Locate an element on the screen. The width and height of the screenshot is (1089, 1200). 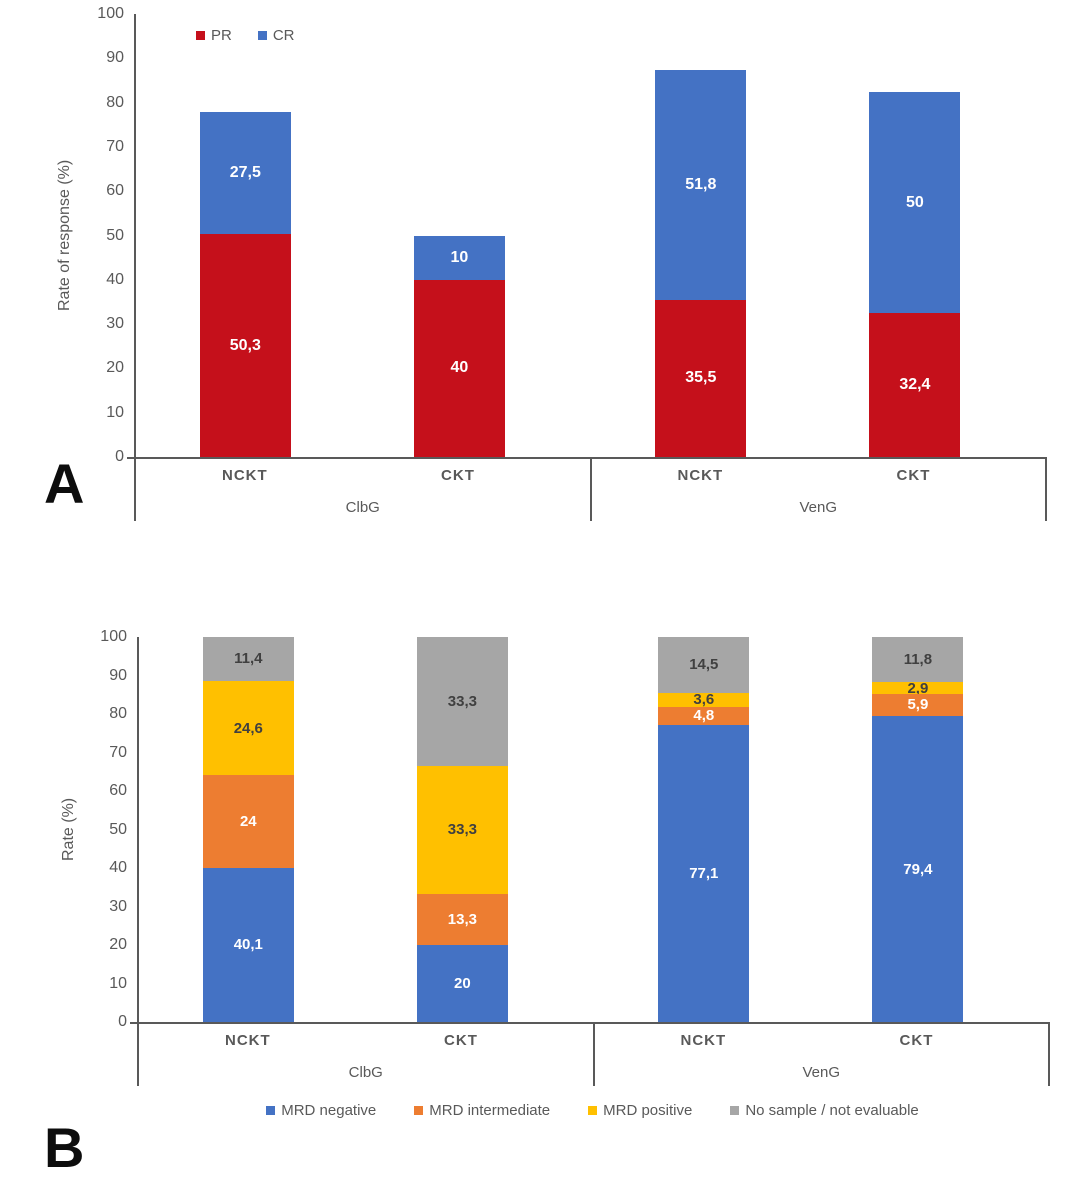
bar-segment-mrd-intermediate: 4,8 is located at coordinates (704, 716).